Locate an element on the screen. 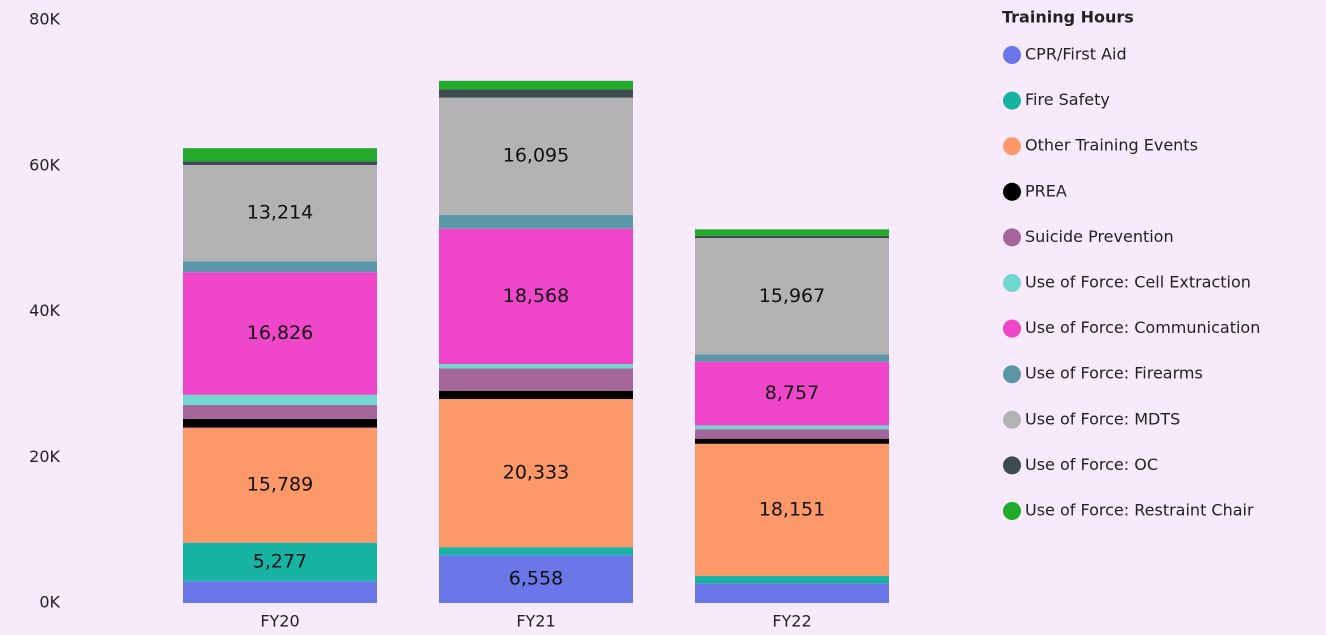 This screenshot has width=1326, height=635. legend-label: CPR/First Aid is located at coordinates (1076, 54).